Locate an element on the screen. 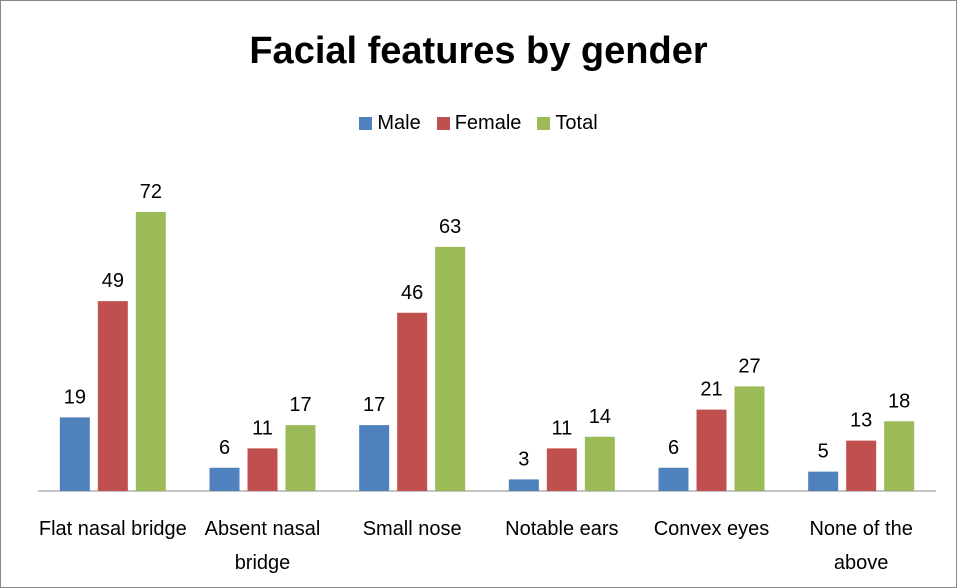  legend-label: Male is located at coordinates (399, 123).